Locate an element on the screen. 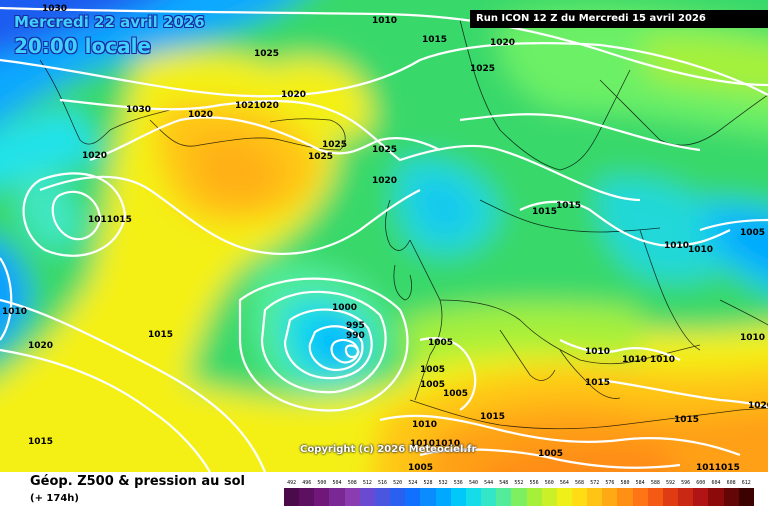 This screenshot has height=512, width=768. legend-color-bar is located at coordinates (519, 497).